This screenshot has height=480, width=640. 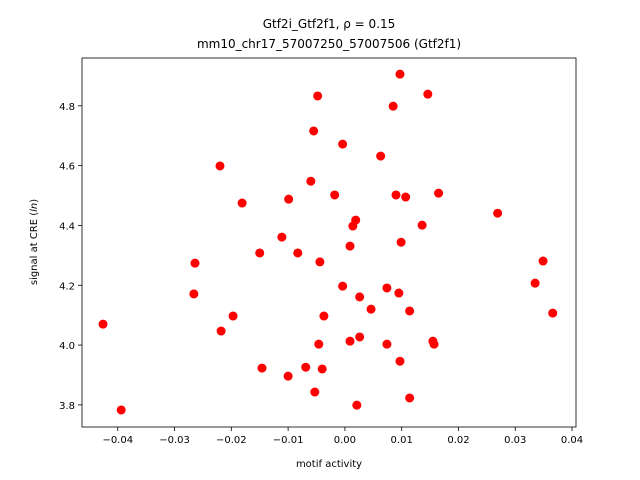 I want to click on x-tick-label: −0.03, so click(x=174, y=440).